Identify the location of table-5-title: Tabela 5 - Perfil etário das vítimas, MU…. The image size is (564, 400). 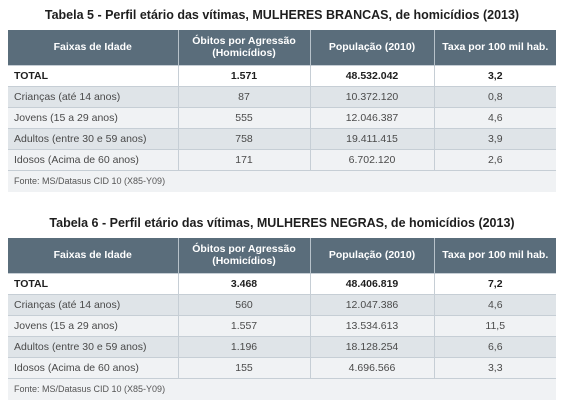
(282, 15).